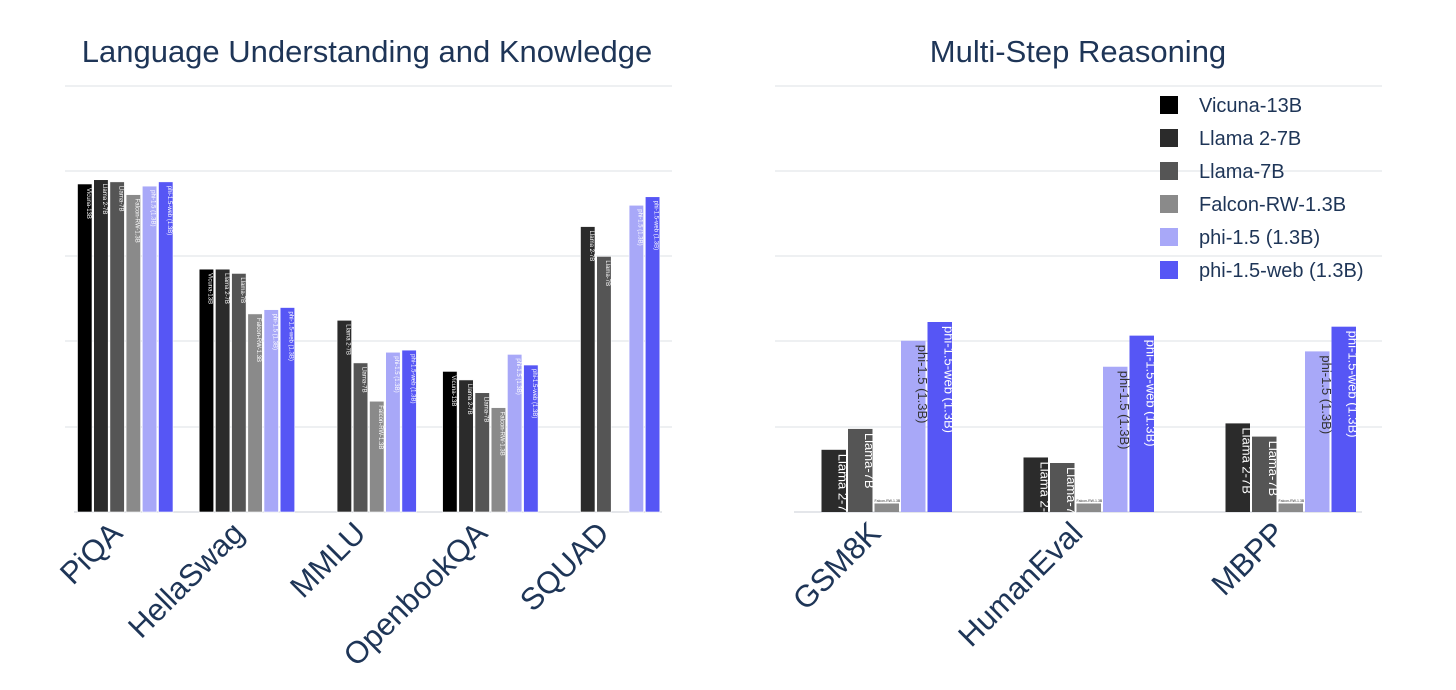  I want to click on bar-piqa-falcon-rw-1-3b, so click(133, 353).